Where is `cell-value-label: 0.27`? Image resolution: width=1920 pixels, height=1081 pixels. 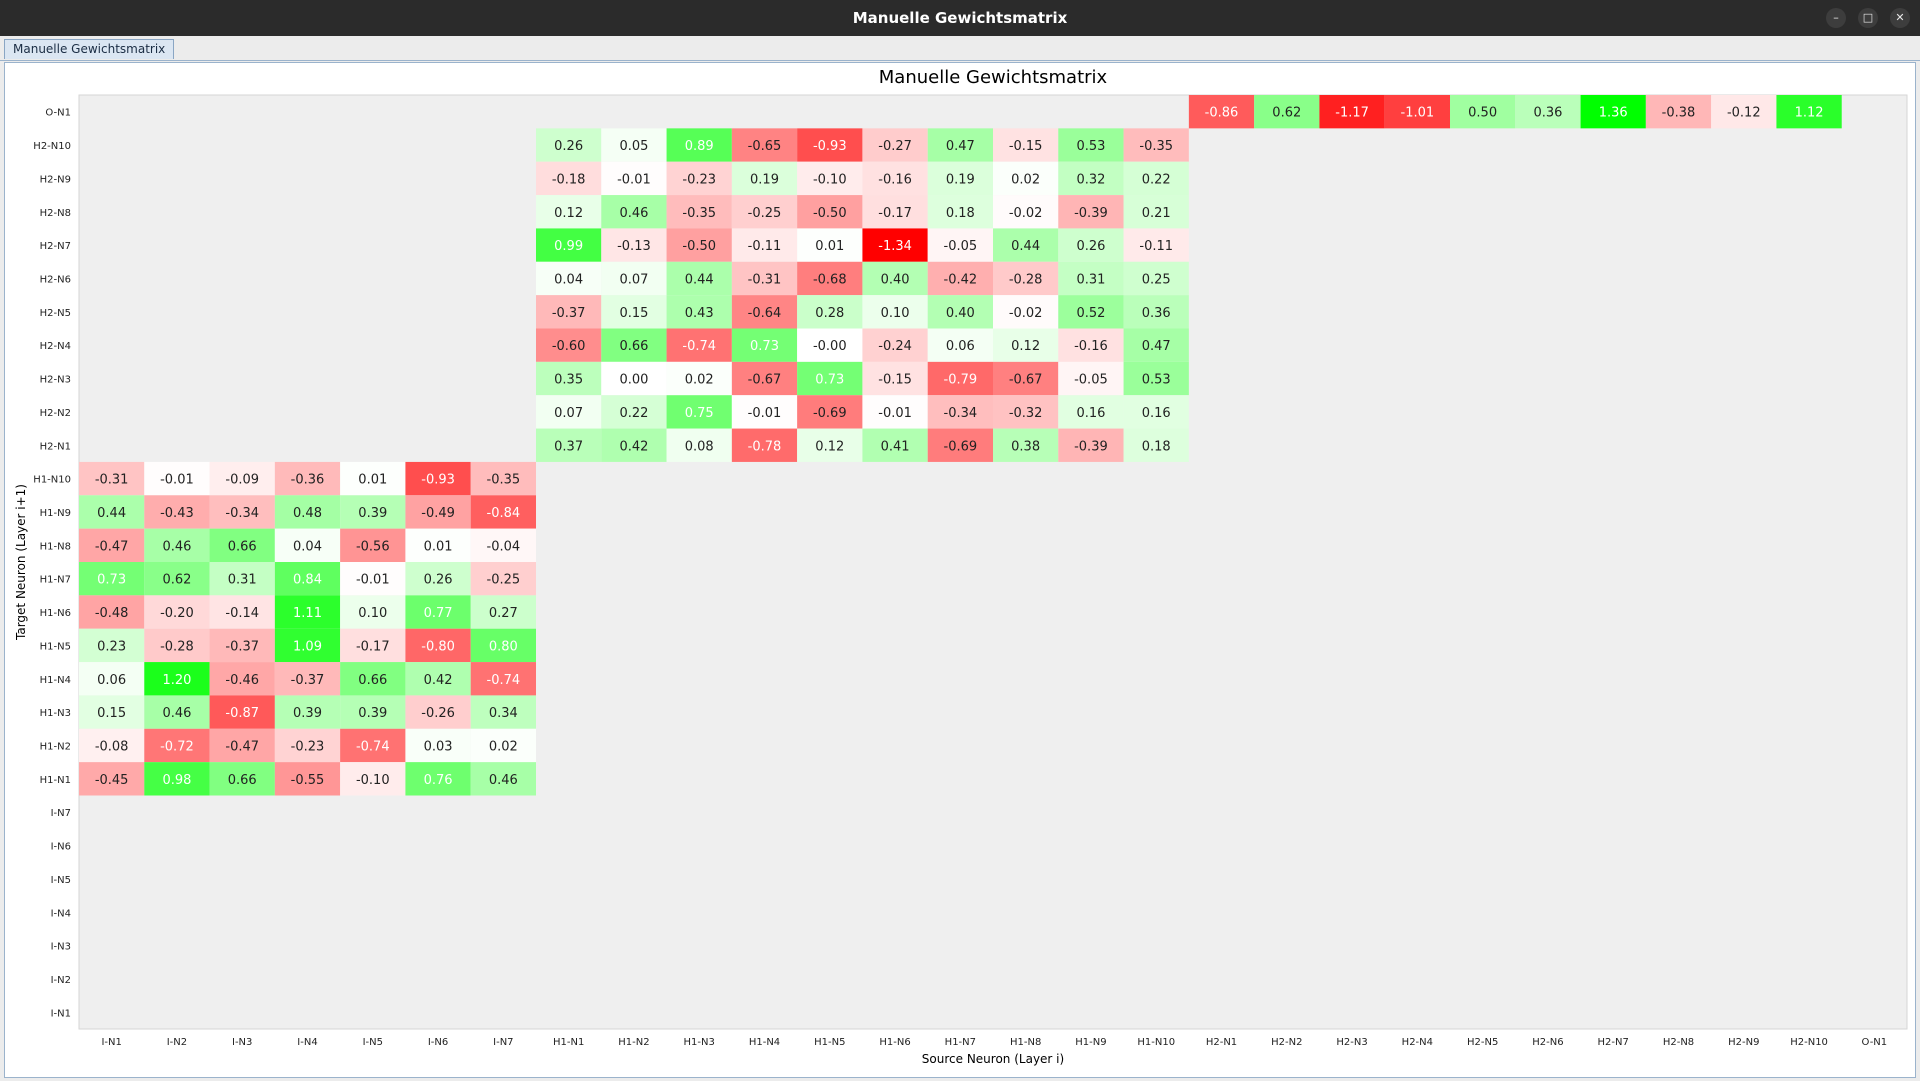 cell-value-label: 0.27 is located at coordinates (503, 613).